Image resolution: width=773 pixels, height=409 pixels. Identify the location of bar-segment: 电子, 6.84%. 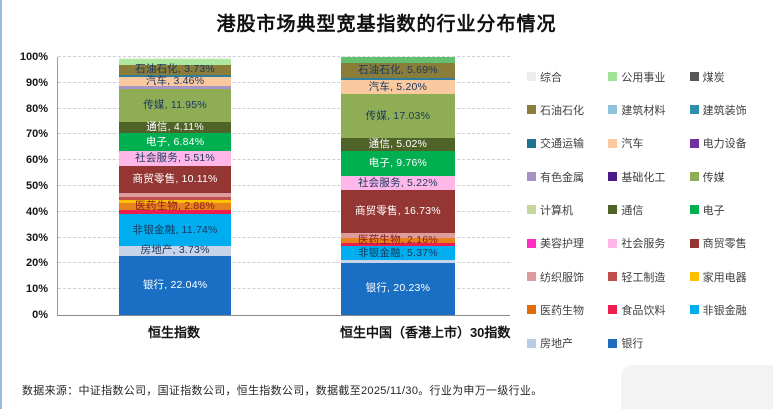
(175, 141).